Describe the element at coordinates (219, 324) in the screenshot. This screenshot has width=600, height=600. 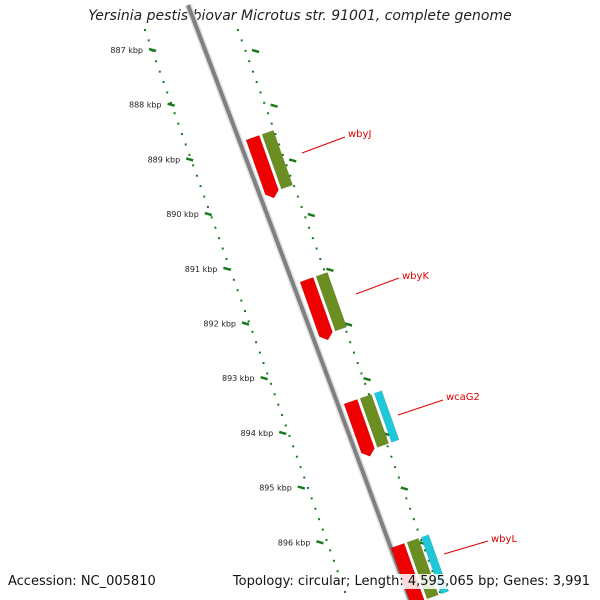
I see `tick-label: 892 kbp` at that location.